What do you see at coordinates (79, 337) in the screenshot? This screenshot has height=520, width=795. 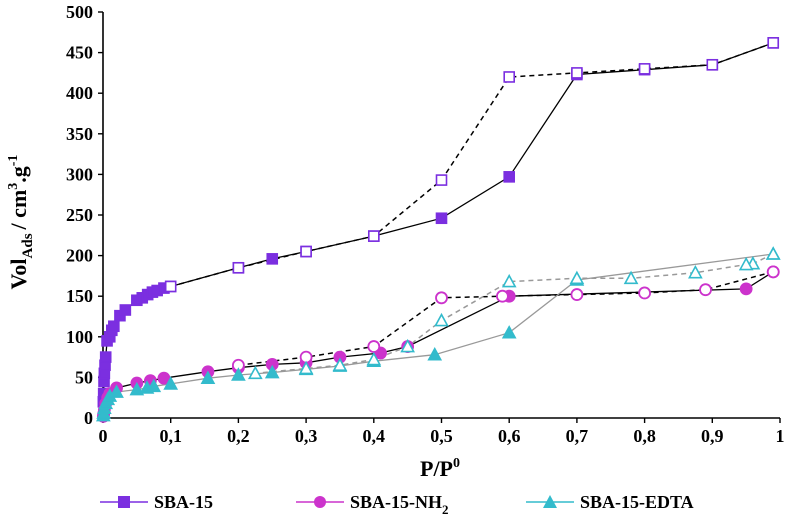 I see `y-tick-label: 100` at bounding box center [79, 337].